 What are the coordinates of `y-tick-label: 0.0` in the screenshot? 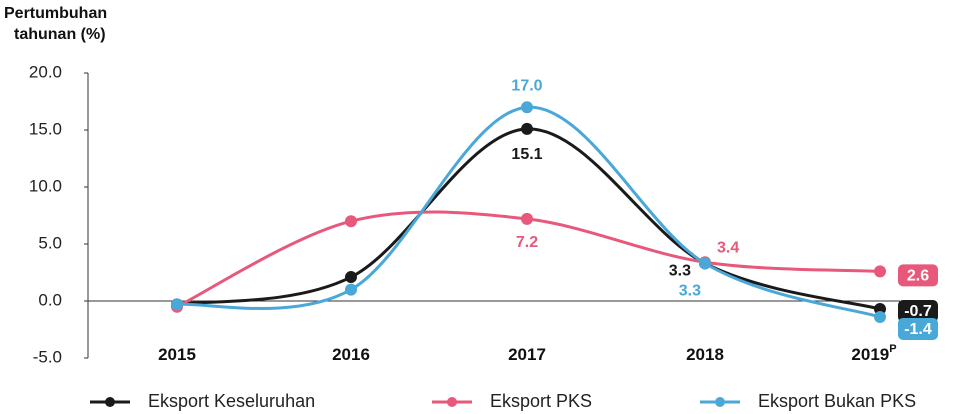 It's located at (50, 299).